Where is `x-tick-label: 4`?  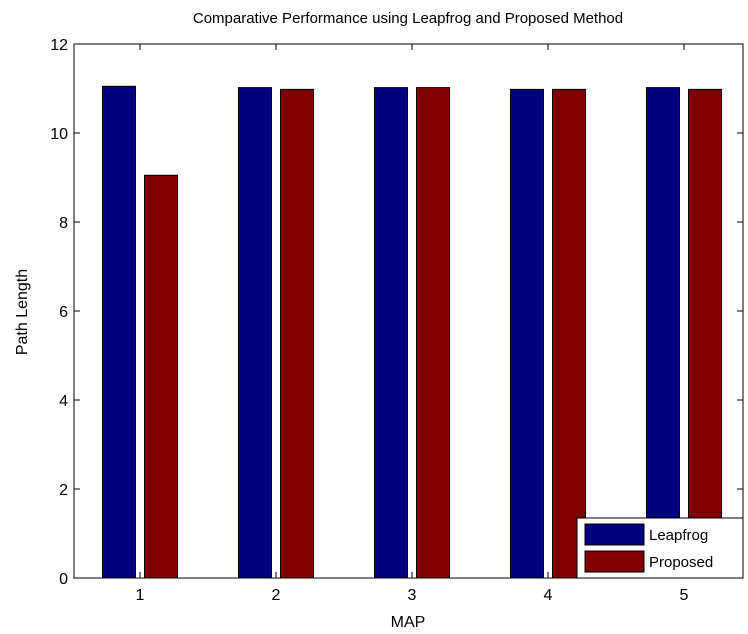
x-tick-label: 4 is located at coordinates (548, 595).